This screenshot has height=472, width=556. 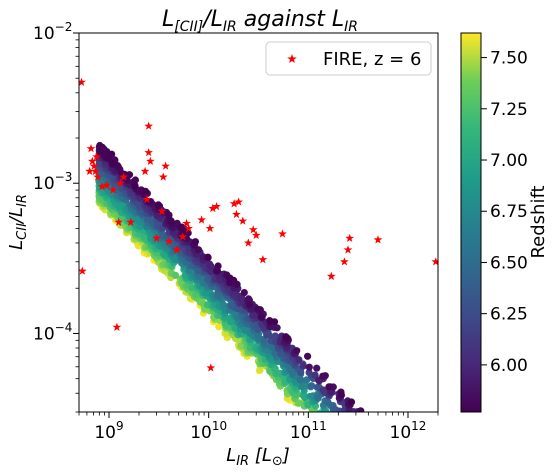 What do you see at coordinates (56, 216) in the screenshot?
I see `y-axis-ticks: 10⁻⁴ 10⁻³ 10⁻²` at bounding box center [56, 216].